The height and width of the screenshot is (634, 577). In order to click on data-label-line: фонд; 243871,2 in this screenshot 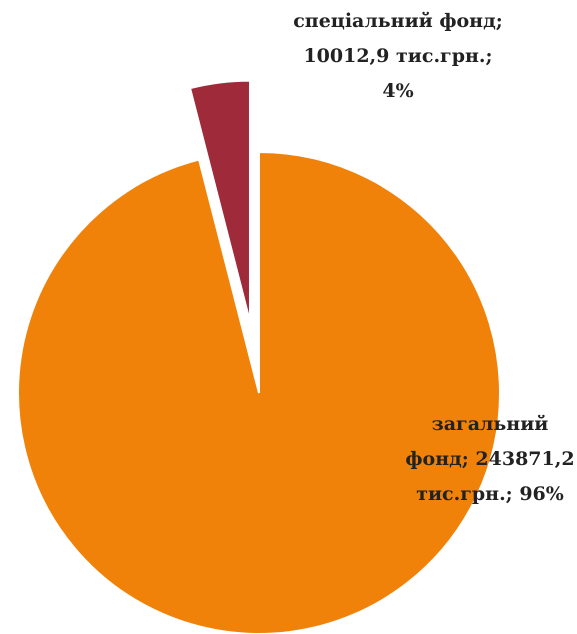, I will do `click(489, 459)`.